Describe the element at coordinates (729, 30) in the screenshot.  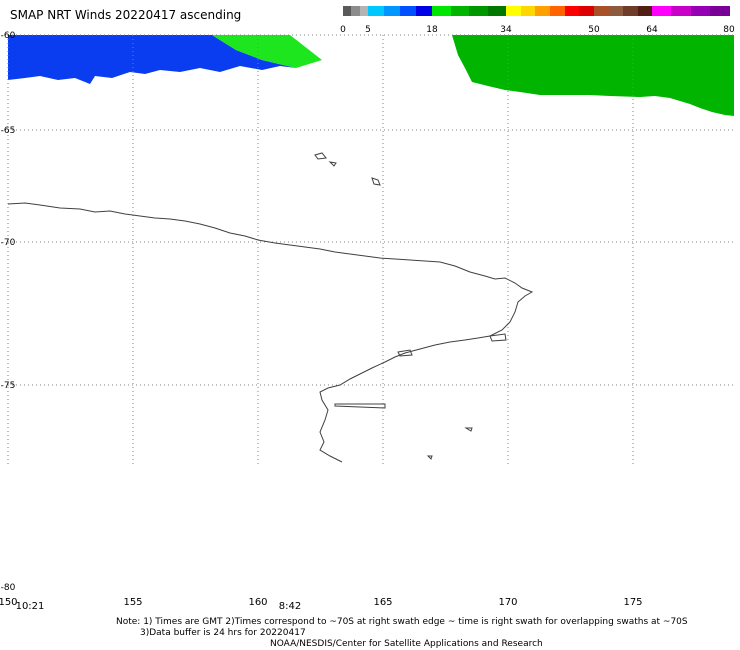
I see `colorbar-label: 80` at that location.